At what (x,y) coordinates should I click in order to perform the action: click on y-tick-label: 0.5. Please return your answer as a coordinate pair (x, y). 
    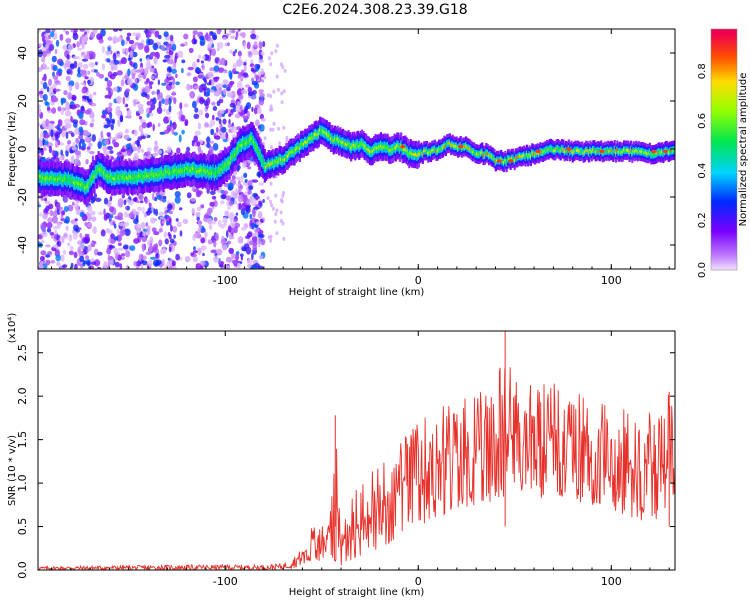
    Looking at the image, I should click on (22, 527).